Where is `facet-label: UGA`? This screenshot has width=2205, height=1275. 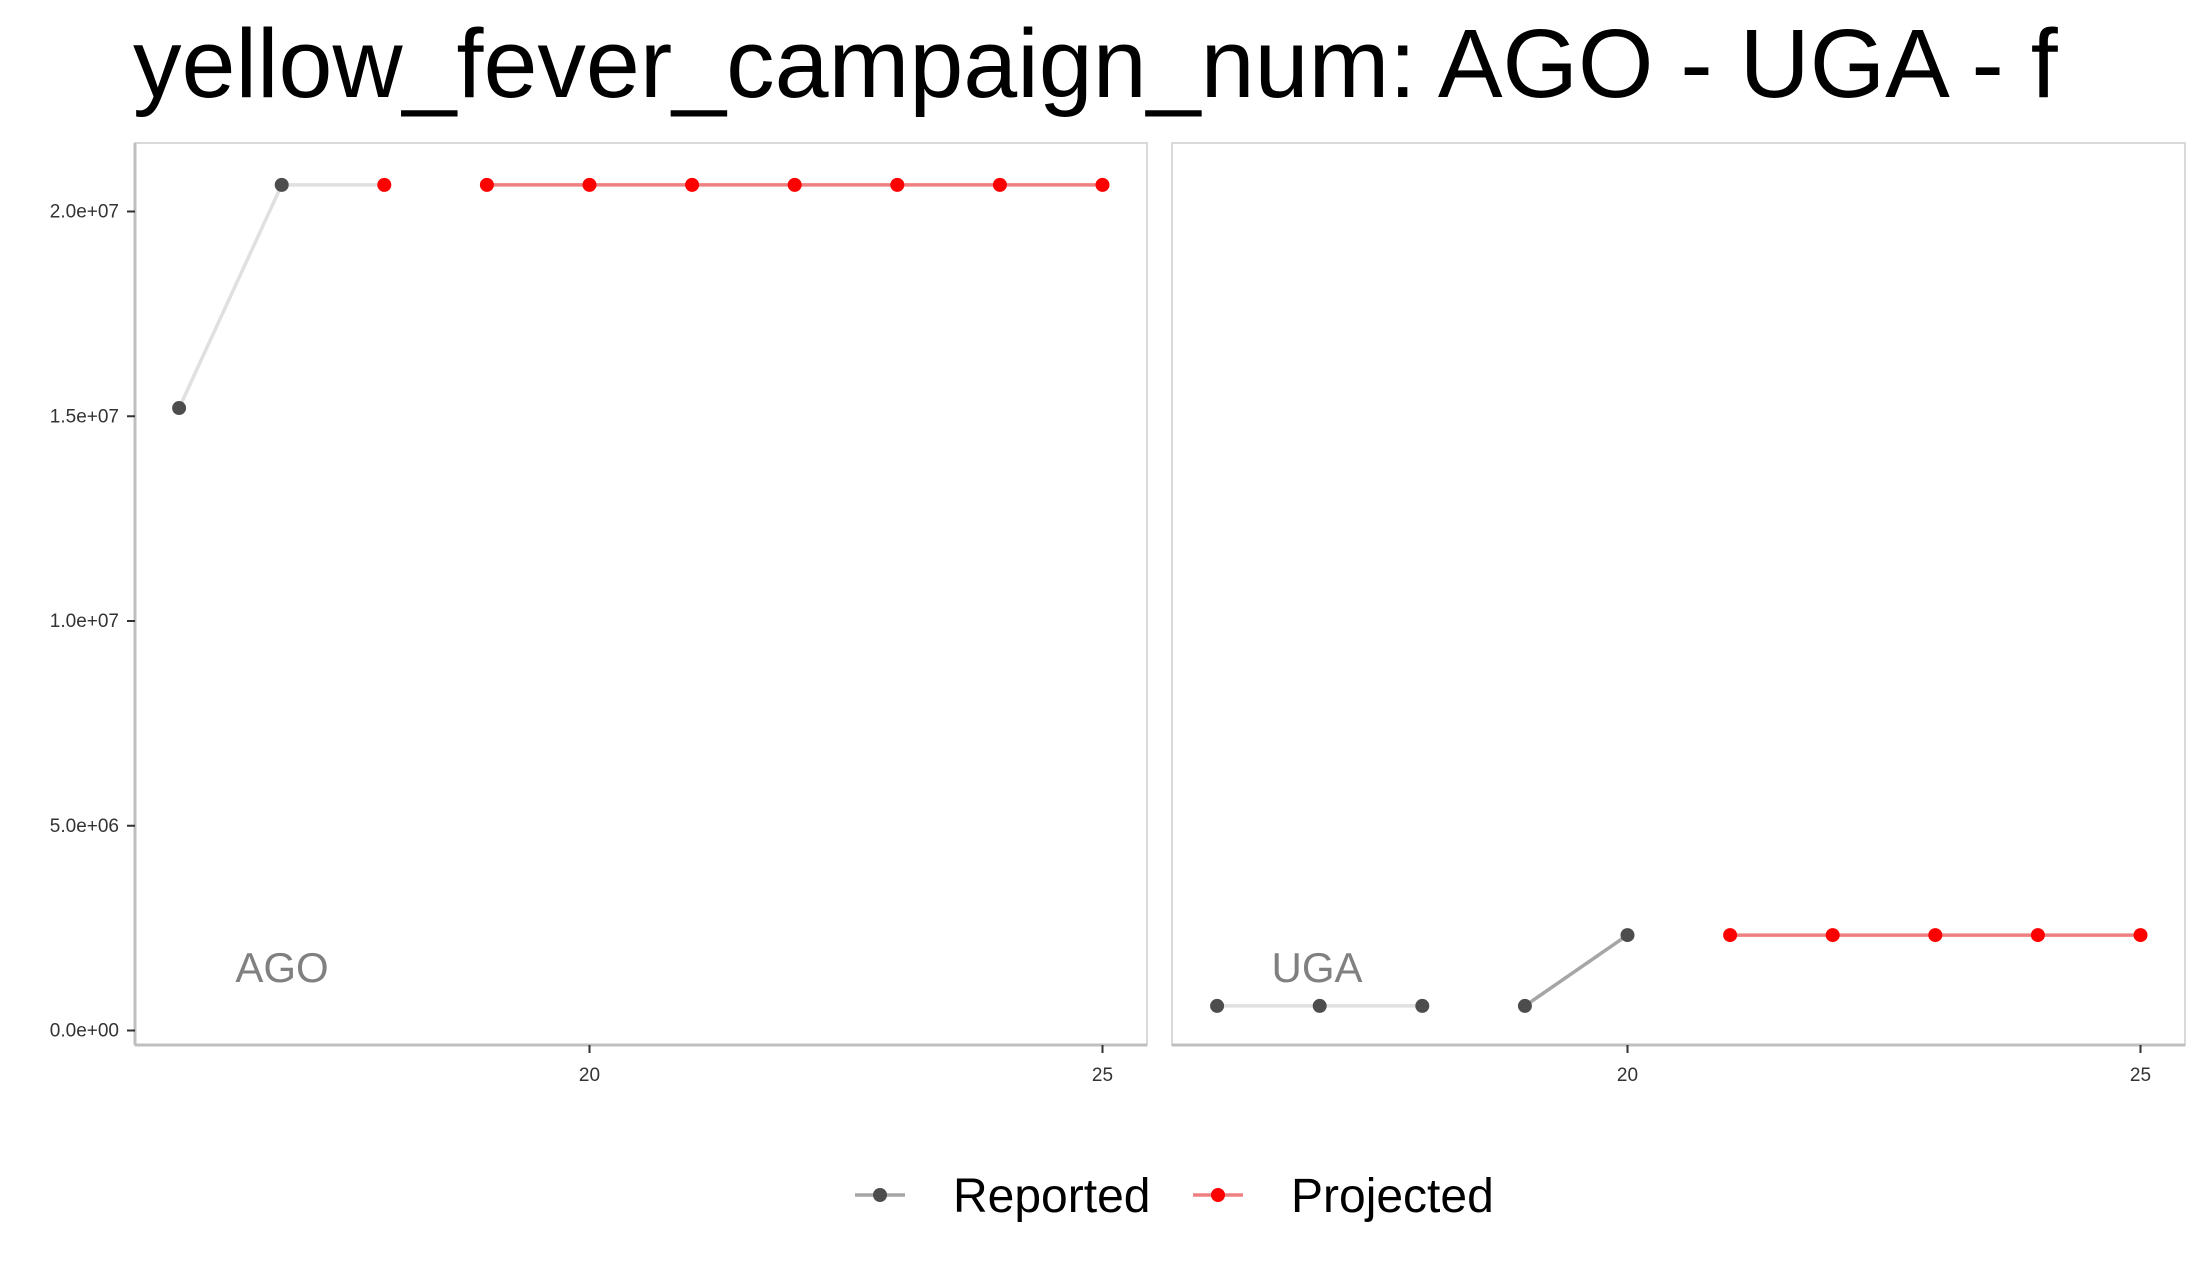
facet-label: UGA is located at coordinates (1316, 967).